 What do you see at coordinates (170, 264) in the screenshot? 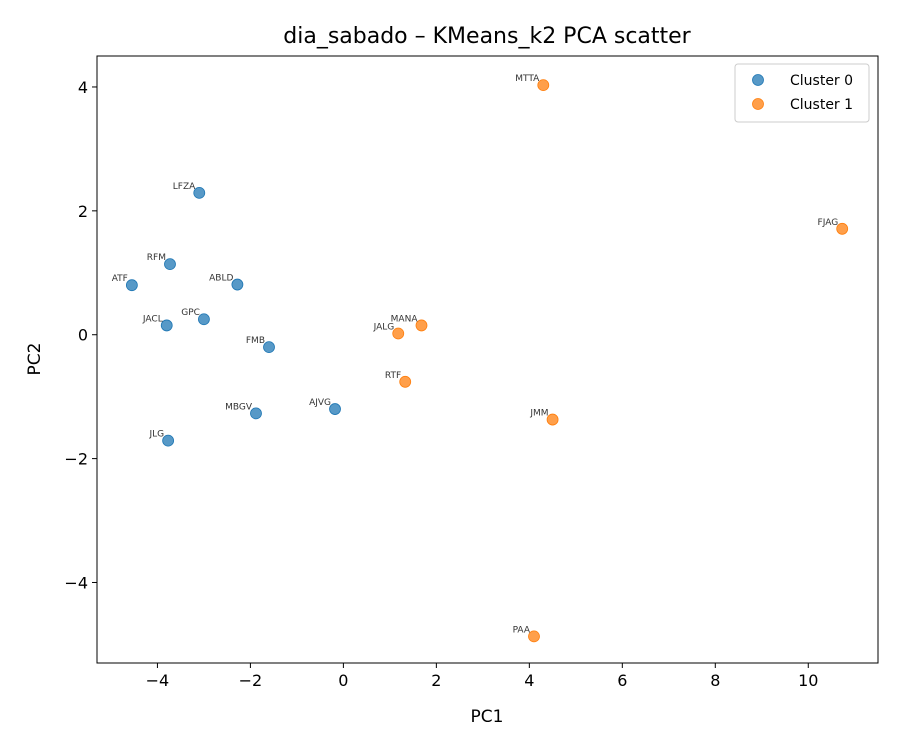
I see `point-rfm` at bounding box center [170, 264].